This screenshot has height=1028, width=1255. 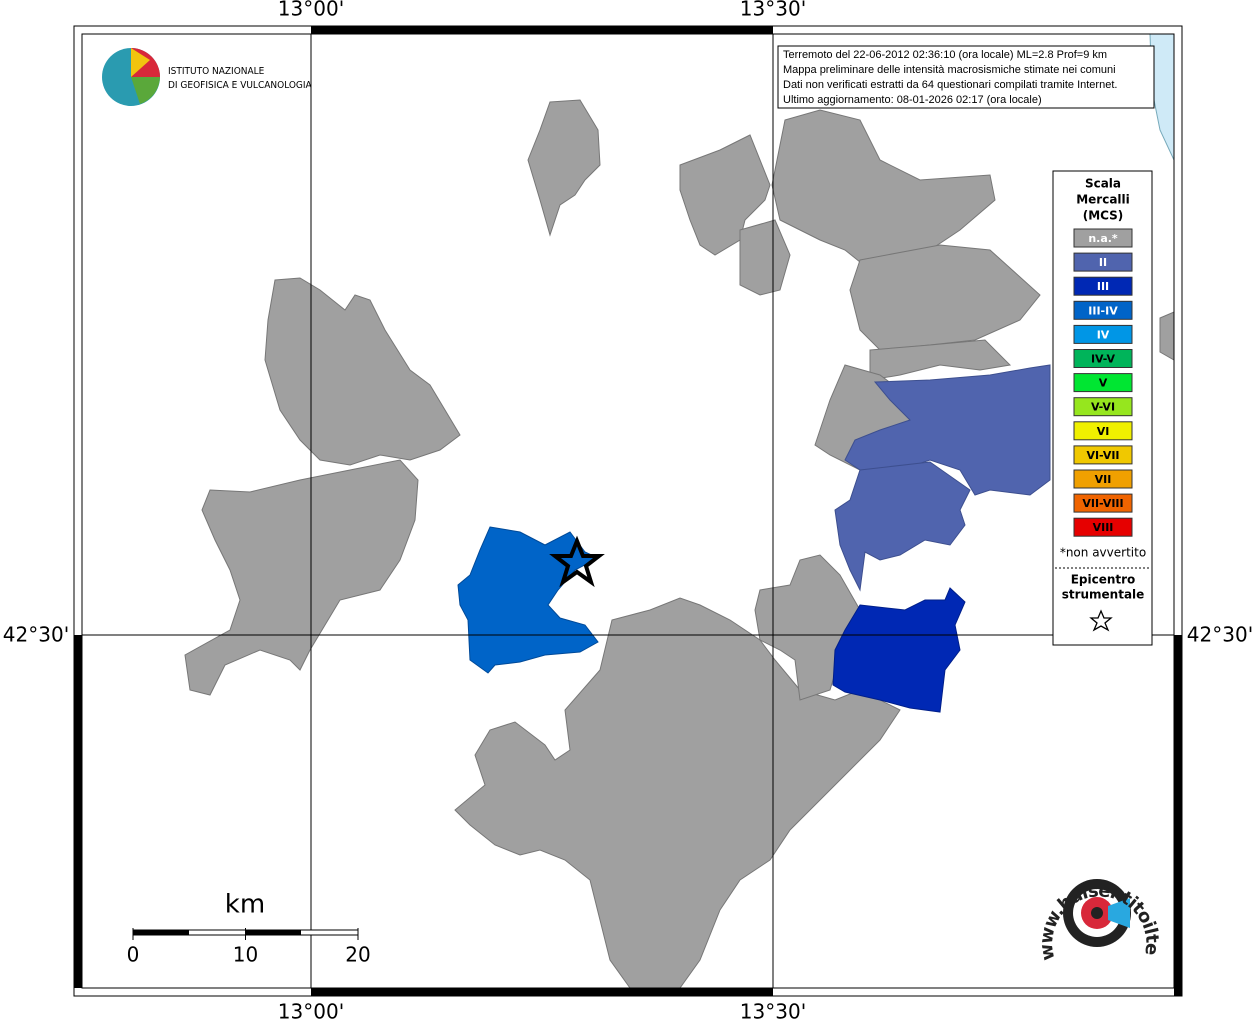 I want to click on legend-star, so click(x=1101, y=620).